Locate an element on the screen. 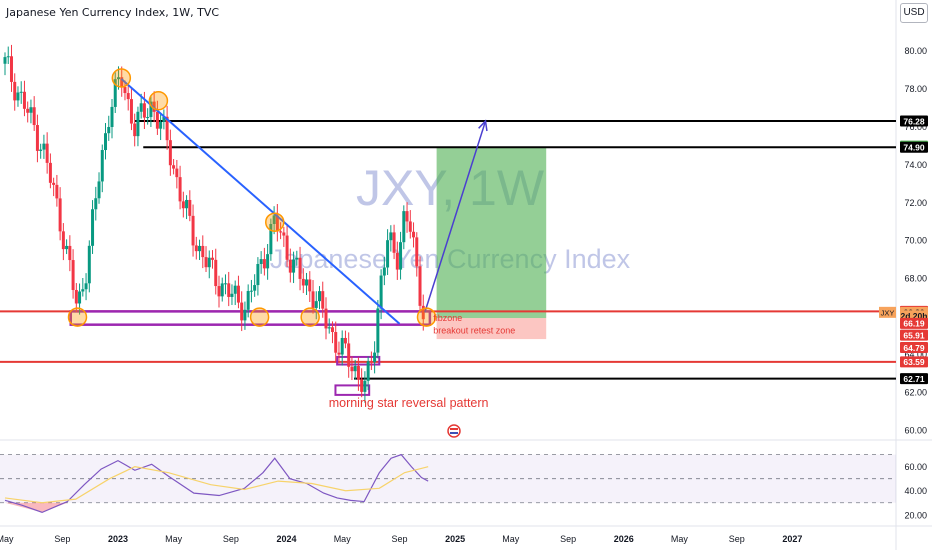  price-tick-label: 64.00 is located at coordinates (915, 355).